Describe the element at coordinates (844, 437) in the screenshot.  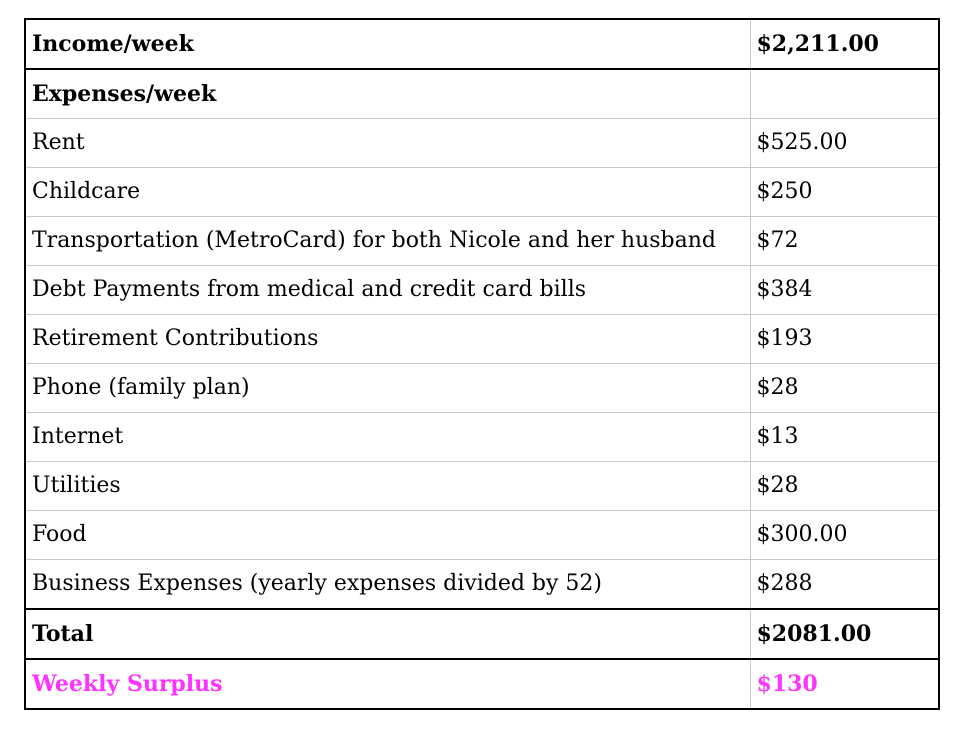
I see `expense-value: $13` at that location.